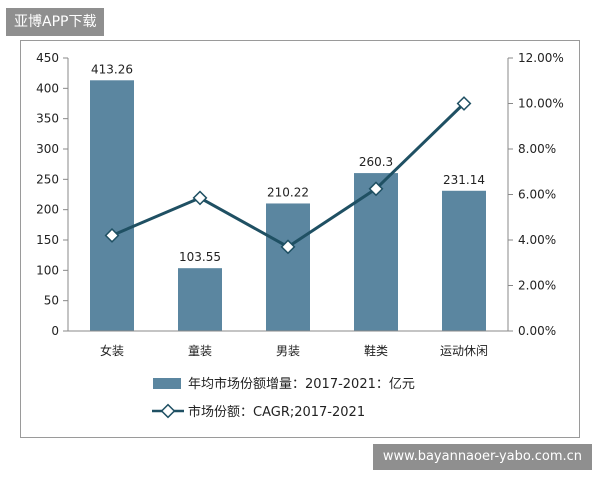 This screenshot has height=480, width=600. What do you see at coordinates (276, 412) in the screenshot?
I see `legend-line-label: 市场份额：CAGR;2017-2021` at bounding box center [276, 412].